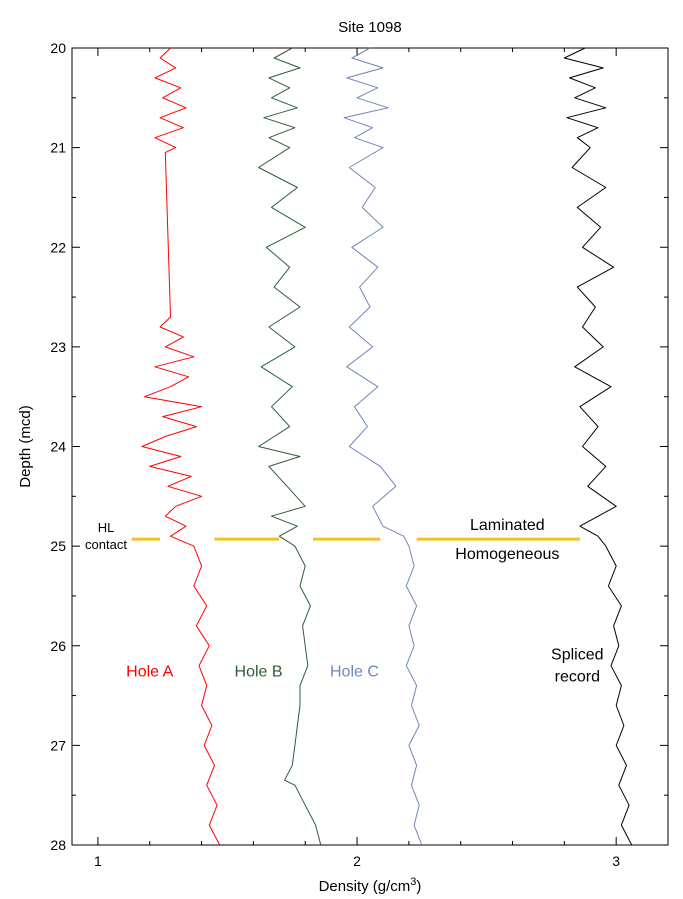  I want to click on annotation-layer: Hole A Hole B Hole C Spliced record, so click(364, 666).